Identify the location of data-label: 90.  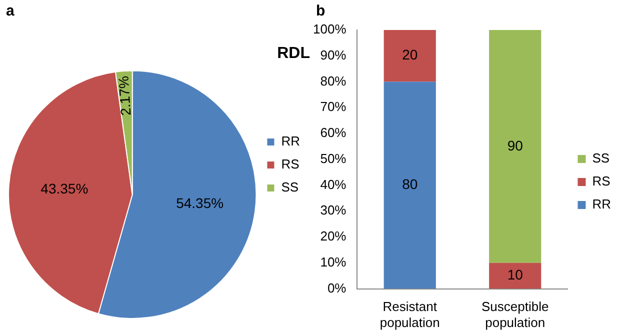
(515, 145).